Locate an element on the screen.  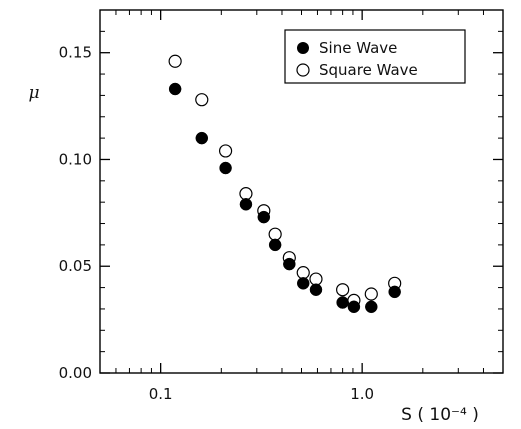
y-tick-label: 0.10 is located at coordinates (75, 159).